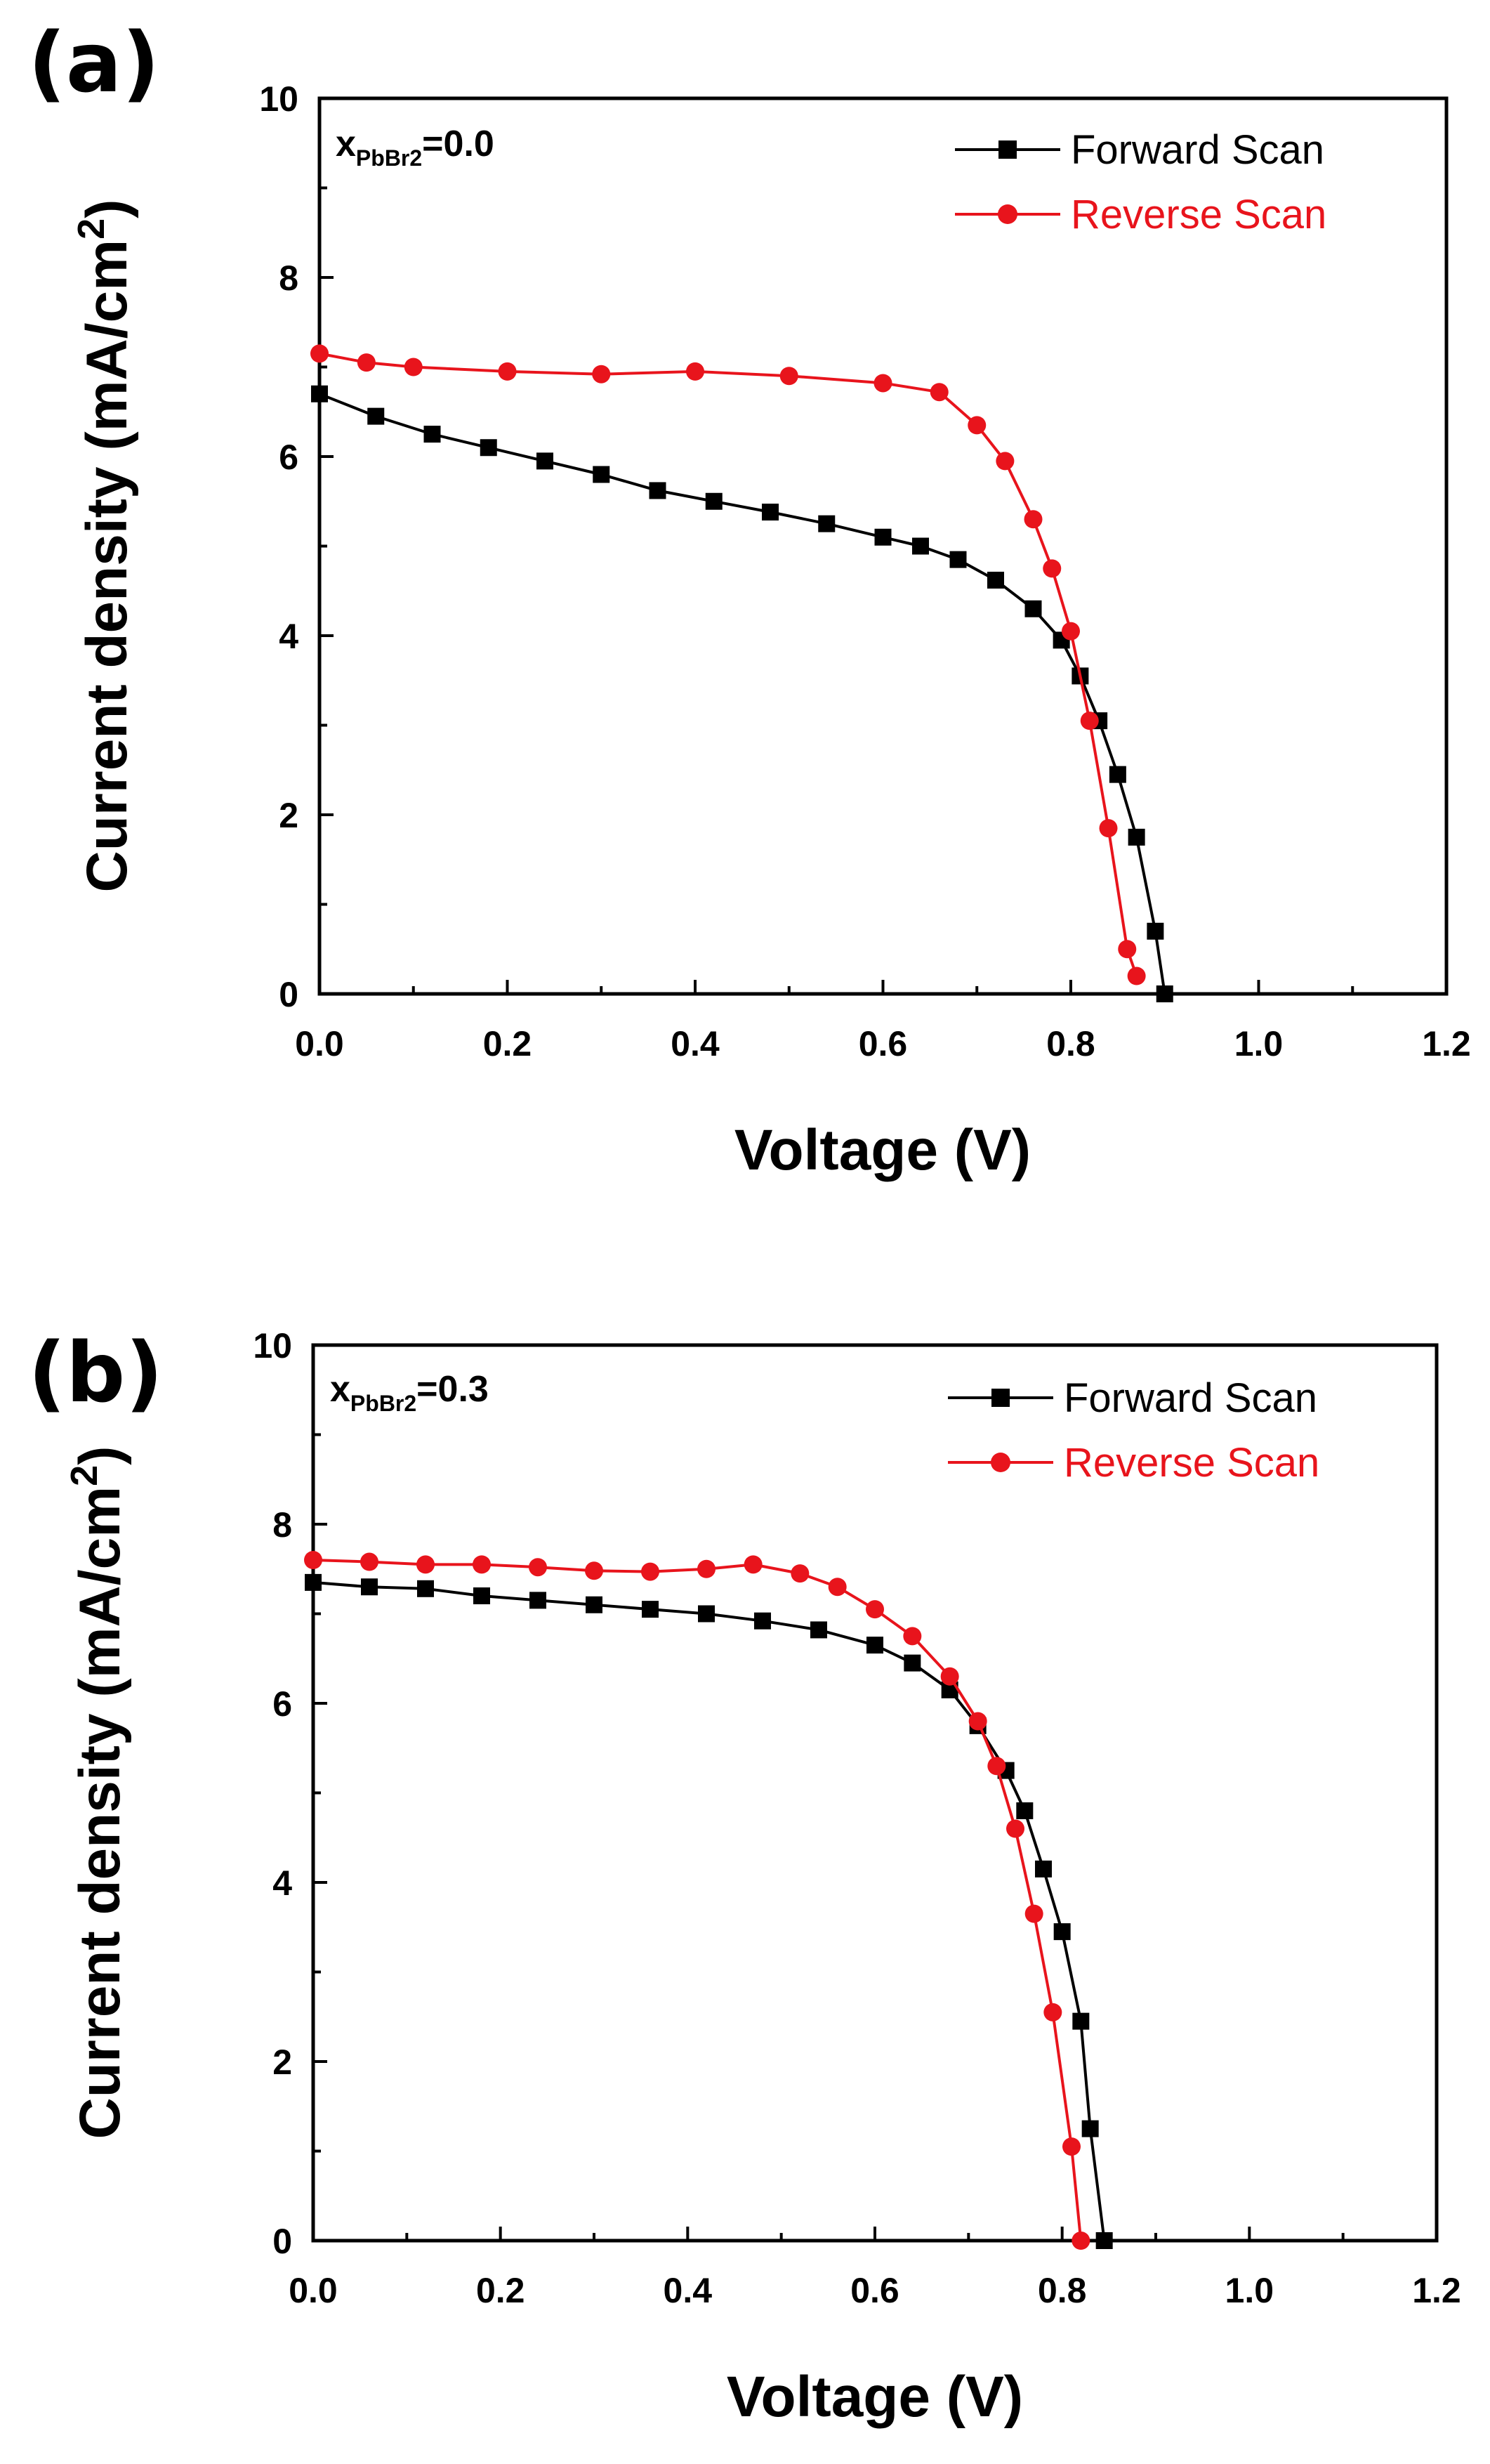  I want to click on panel-b-xtick-labels: 0.0 0.2 0.4 0.6 0.8 1.0 1.2, so click(875, 2290).